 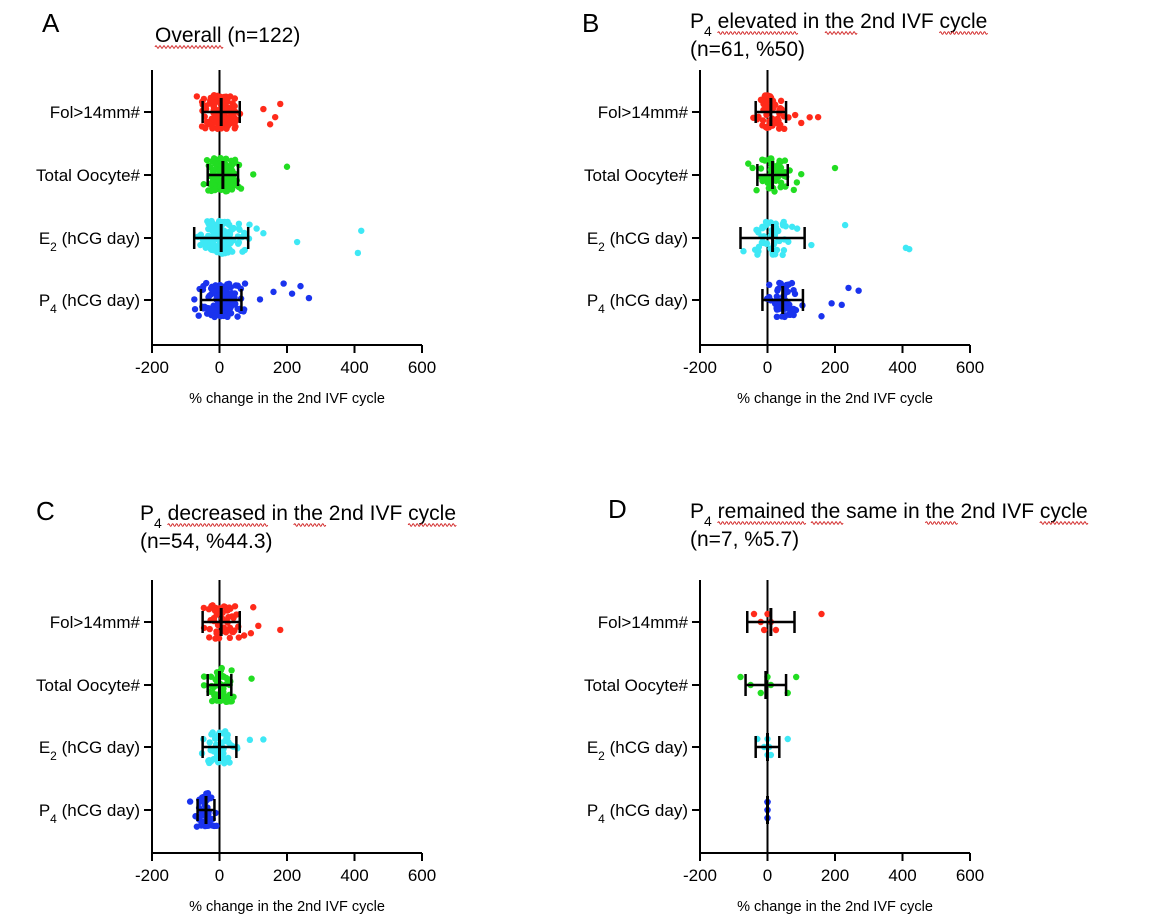 What do you see at coordinates (287, 399) in the screenshot?
I see `x-axis-title: % change in the 2nd IVF cycle` at bounding box center [287, 399].